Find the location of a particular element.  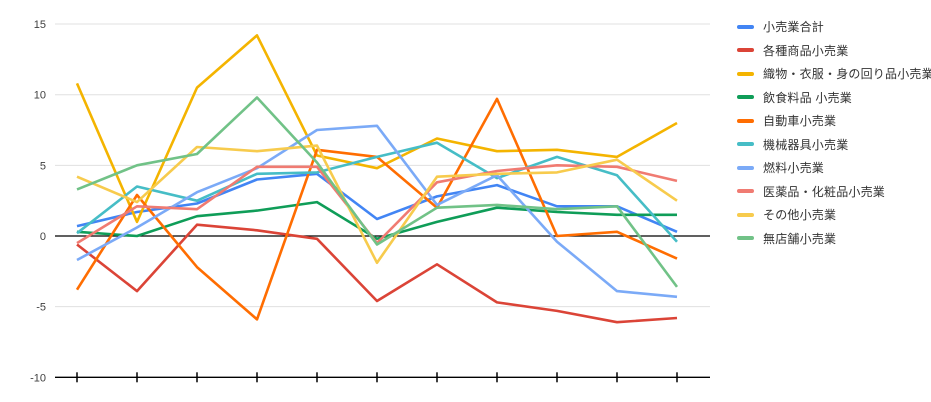

legend-item-1: 各種商品小売業 is located at coordinates (834, 51).